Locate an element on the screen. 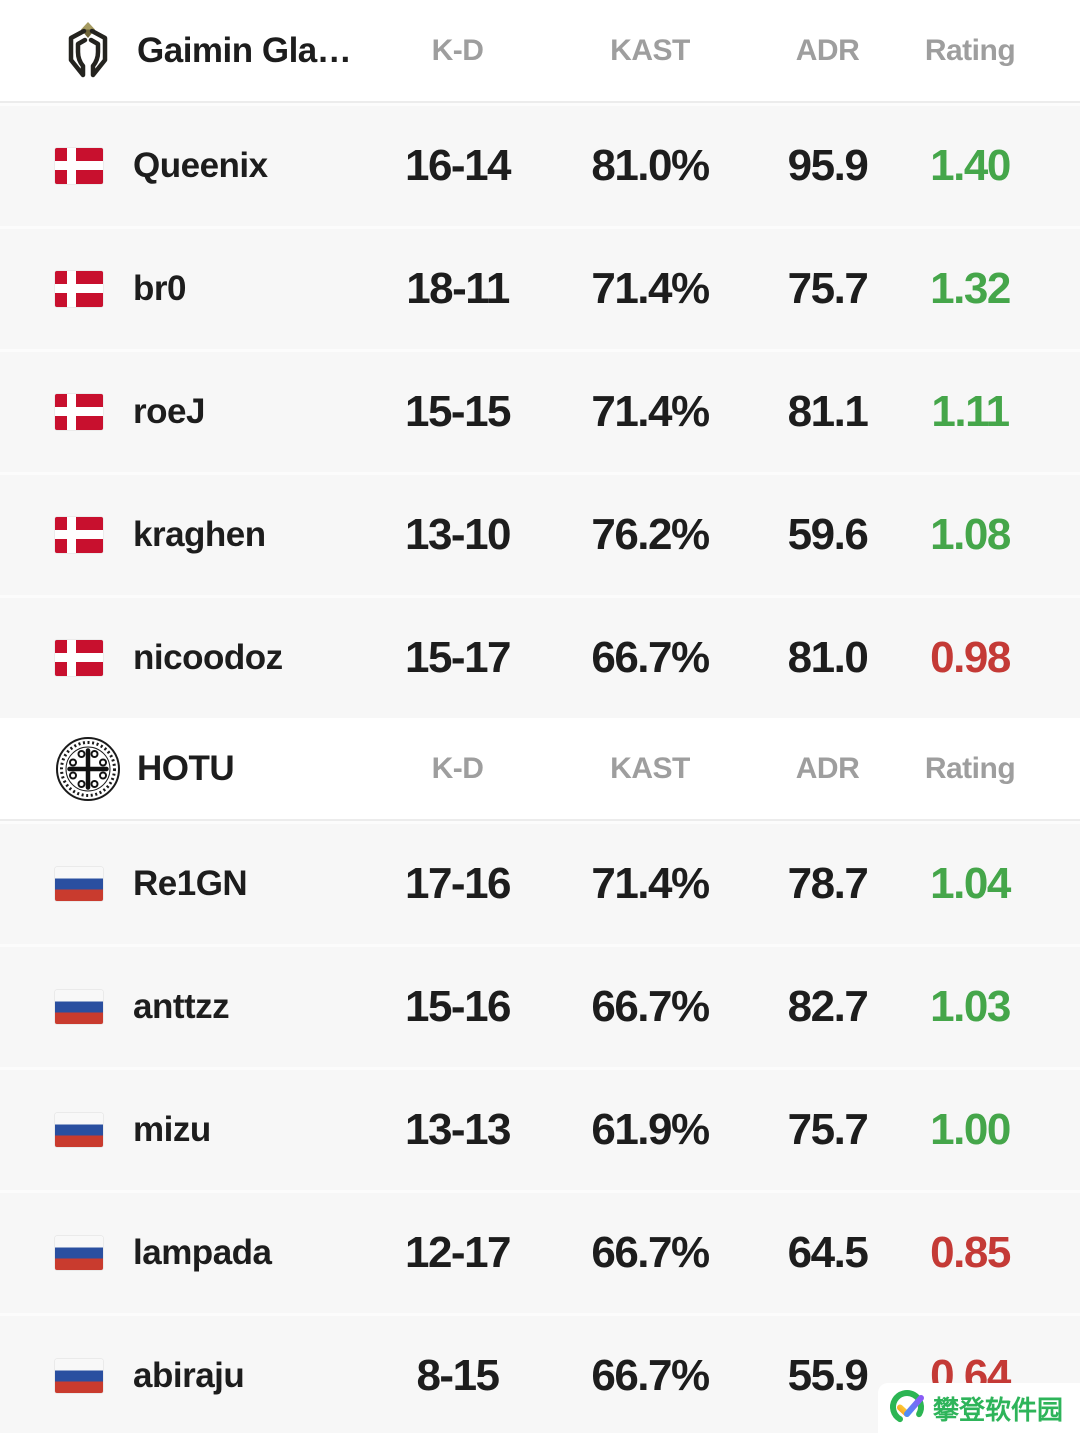  player-name: kraghen is located at coordinates (199, 534).